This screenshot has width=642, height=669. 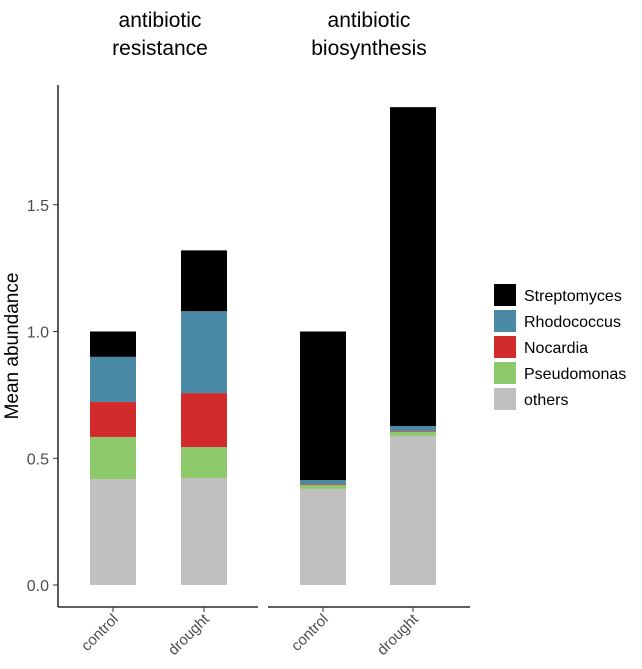 What do you see at coordinates (546, 400) in the screenshot?
I see `legend-label: others` at bounding box center [546, 400].